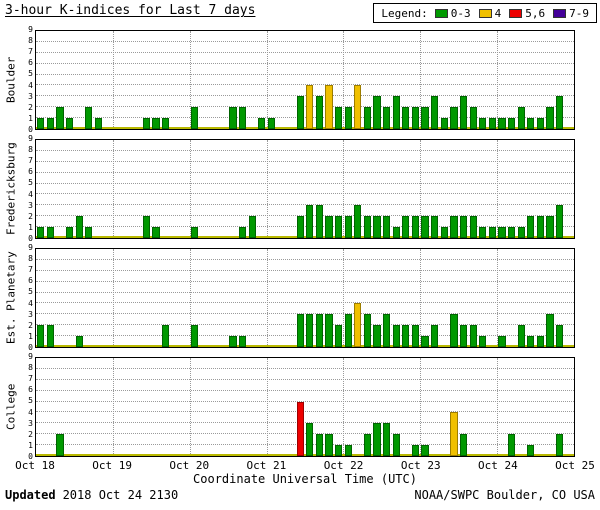 This screenshot has width=600, height=510. What do you see at coordinates (404, 13) in the screenshot?
I see `legend-label: Legend:` at bounding box center [404, 13].